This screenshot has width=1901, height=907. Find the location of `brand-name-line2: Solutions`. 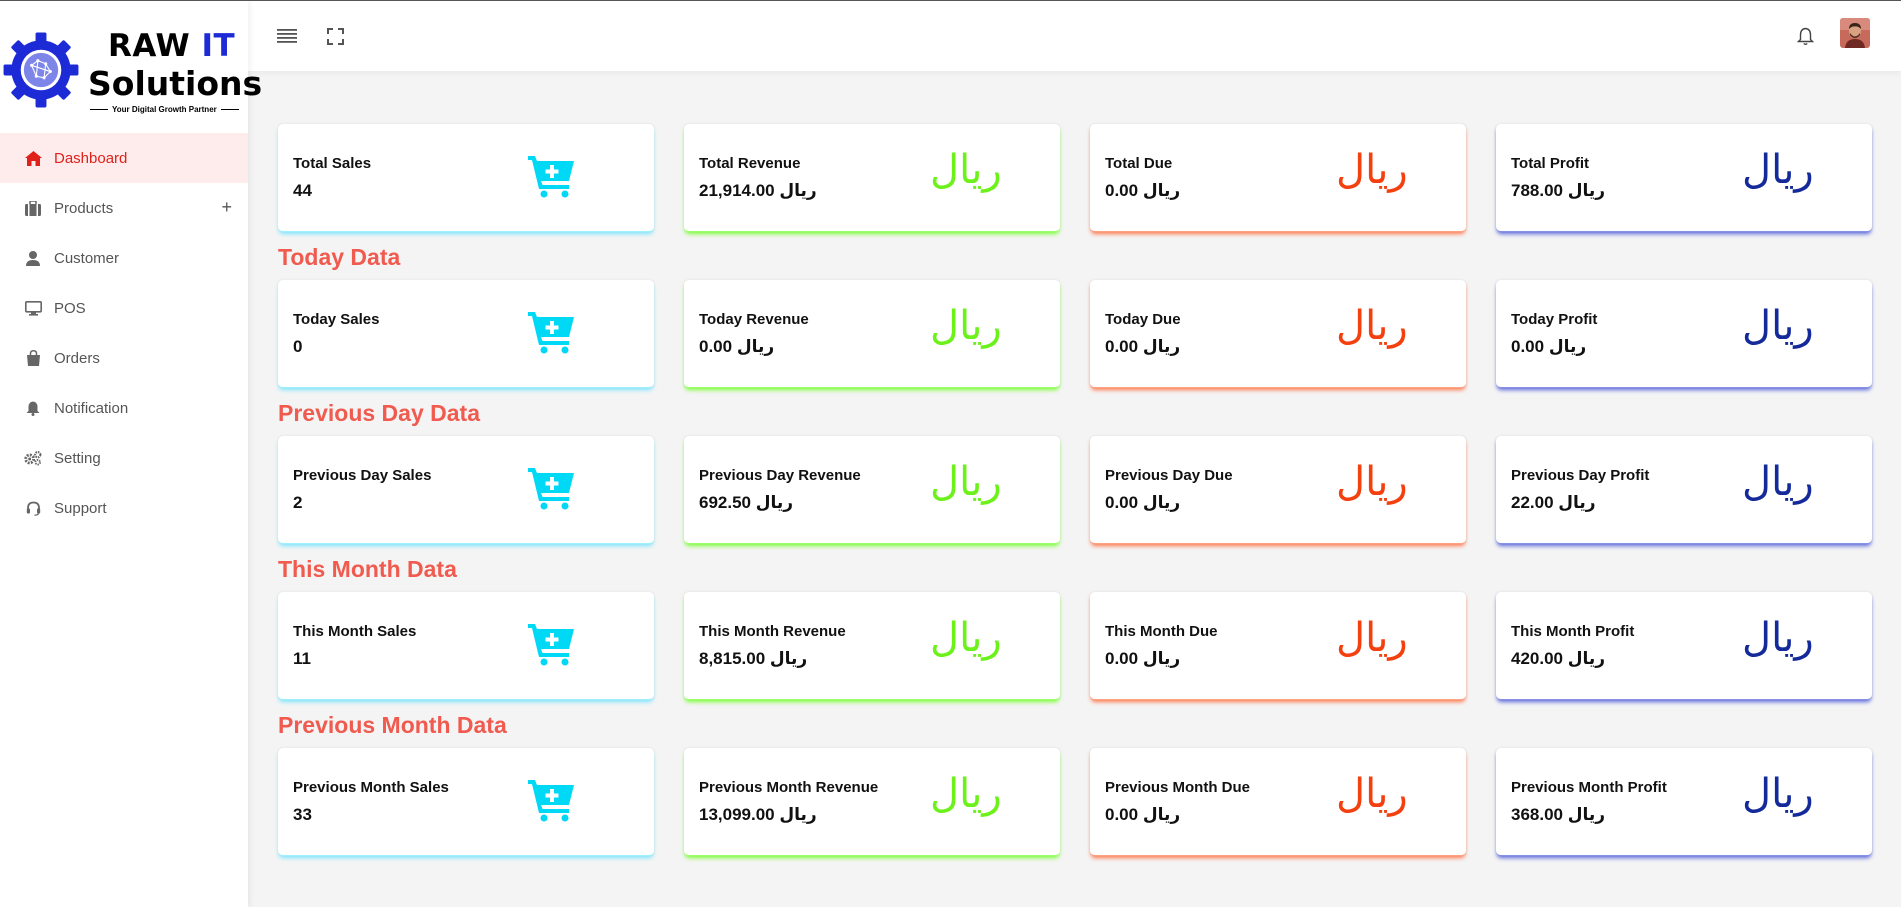

brand-name-line2: Solutions is located at coordinates (175, 83).